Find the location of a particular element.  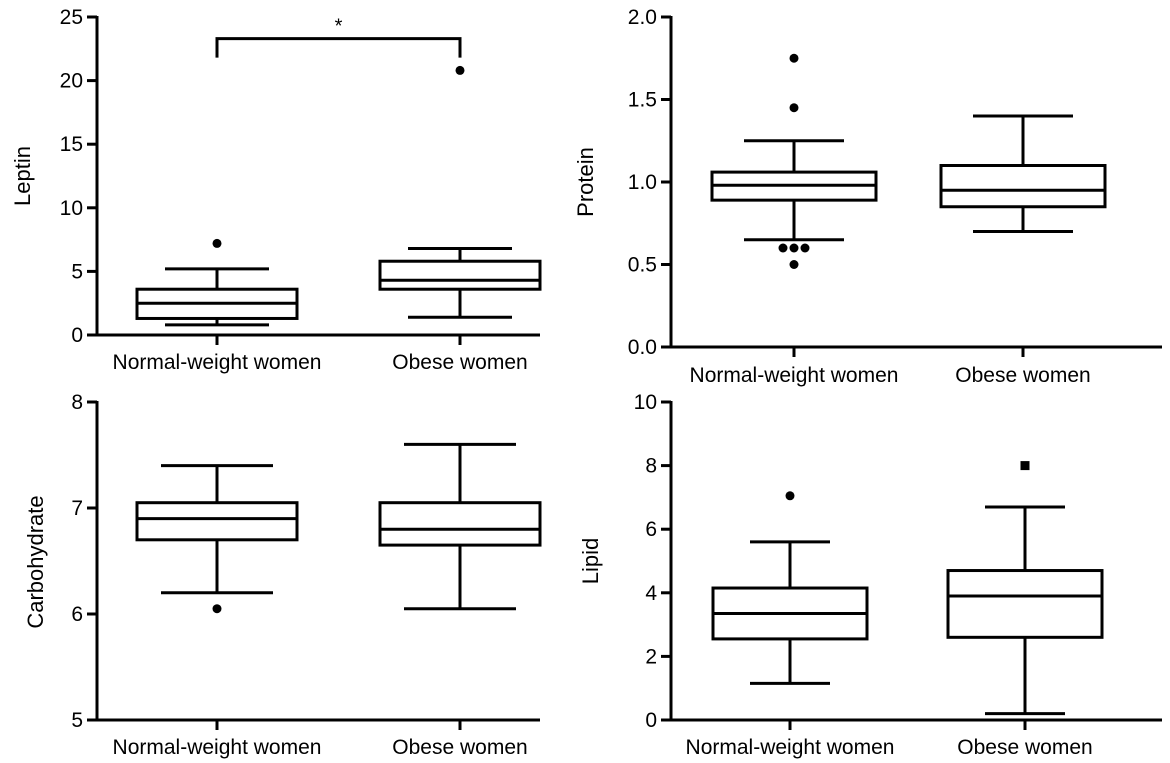

y-tick-label: 2 is located at coordinates (651, 656).